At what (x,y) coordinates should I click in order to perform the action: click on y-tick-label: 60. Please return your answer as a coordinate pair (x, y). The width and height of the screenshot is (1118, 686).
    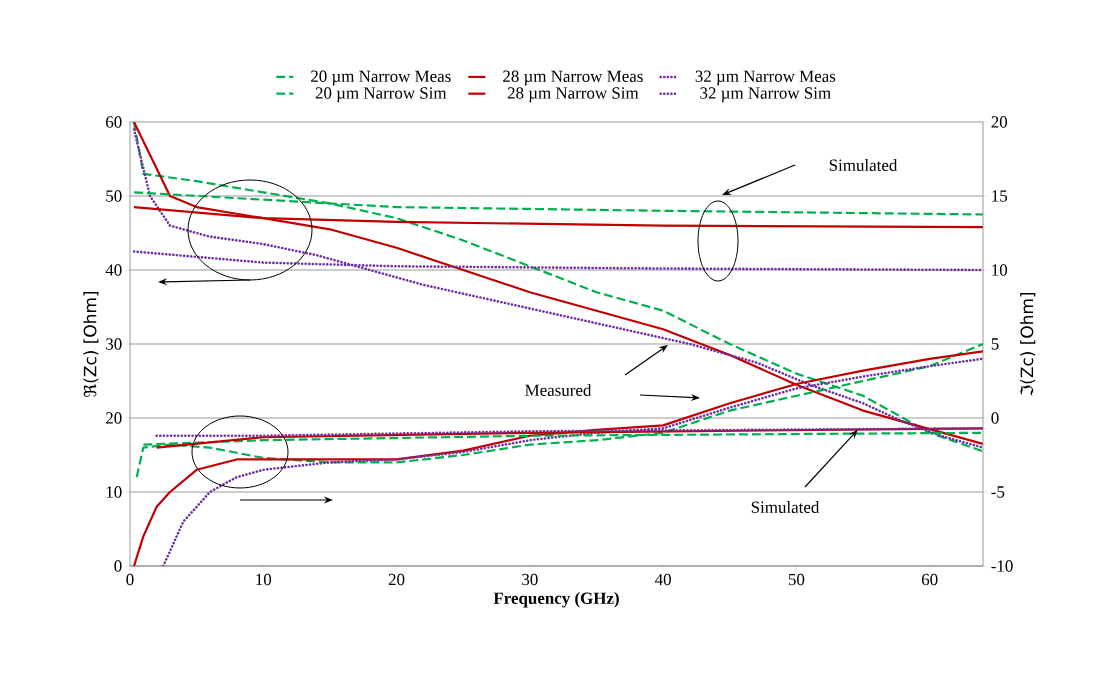
    Looking at the image, I should click on (114, 122).